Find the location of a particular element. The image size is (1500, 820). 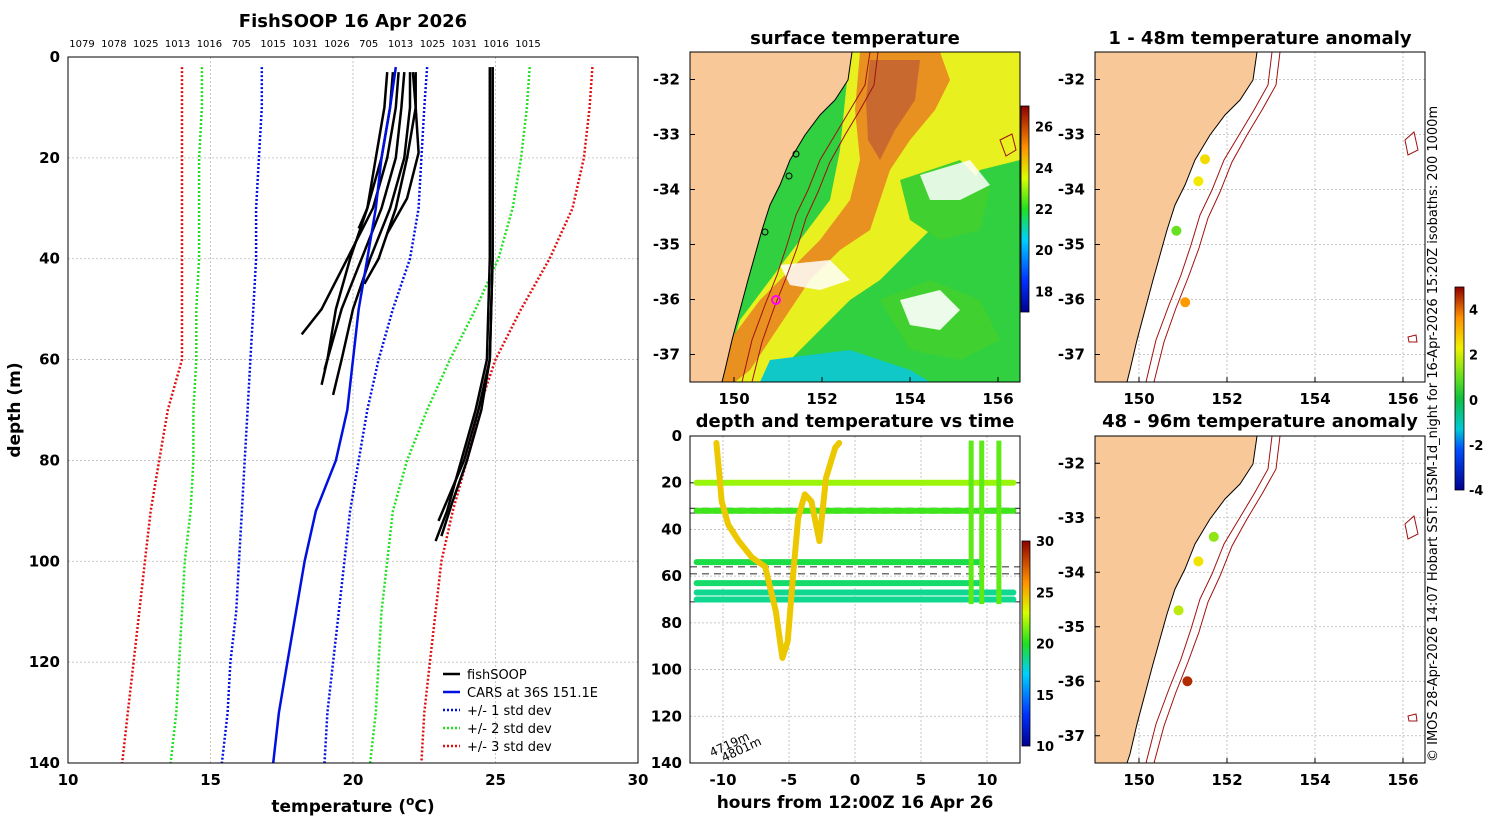

profile-top-label: 1079 is located at coordinates (81, 44).